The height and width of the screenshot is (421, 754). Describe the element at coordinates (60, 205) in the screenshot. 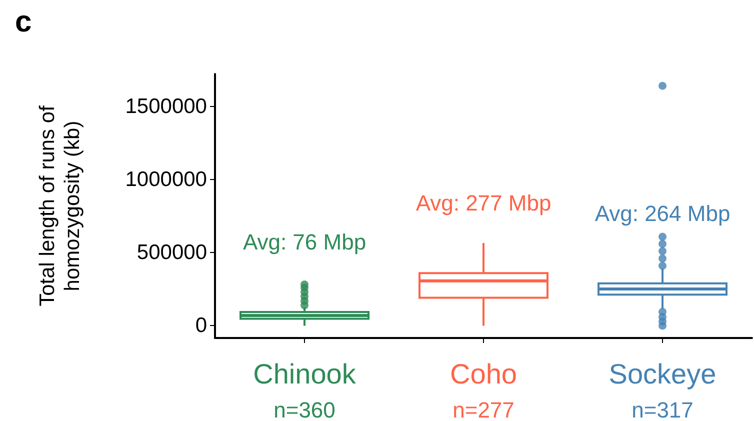

I see `y-axis-title: Total length of runs of homozygosity (kb)` at that location.